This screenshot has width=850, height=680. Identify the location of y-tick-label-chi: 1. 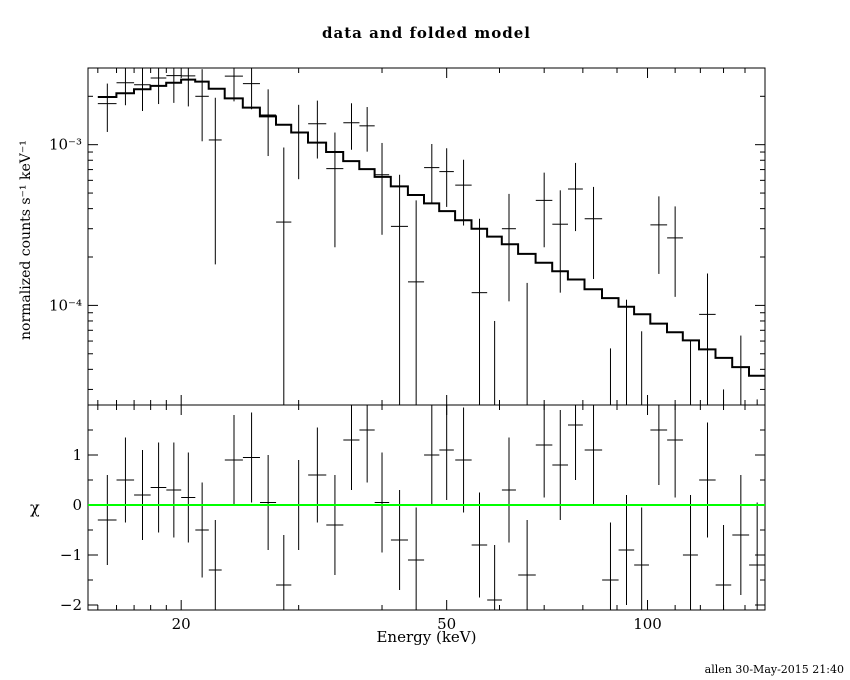
(77, 455).